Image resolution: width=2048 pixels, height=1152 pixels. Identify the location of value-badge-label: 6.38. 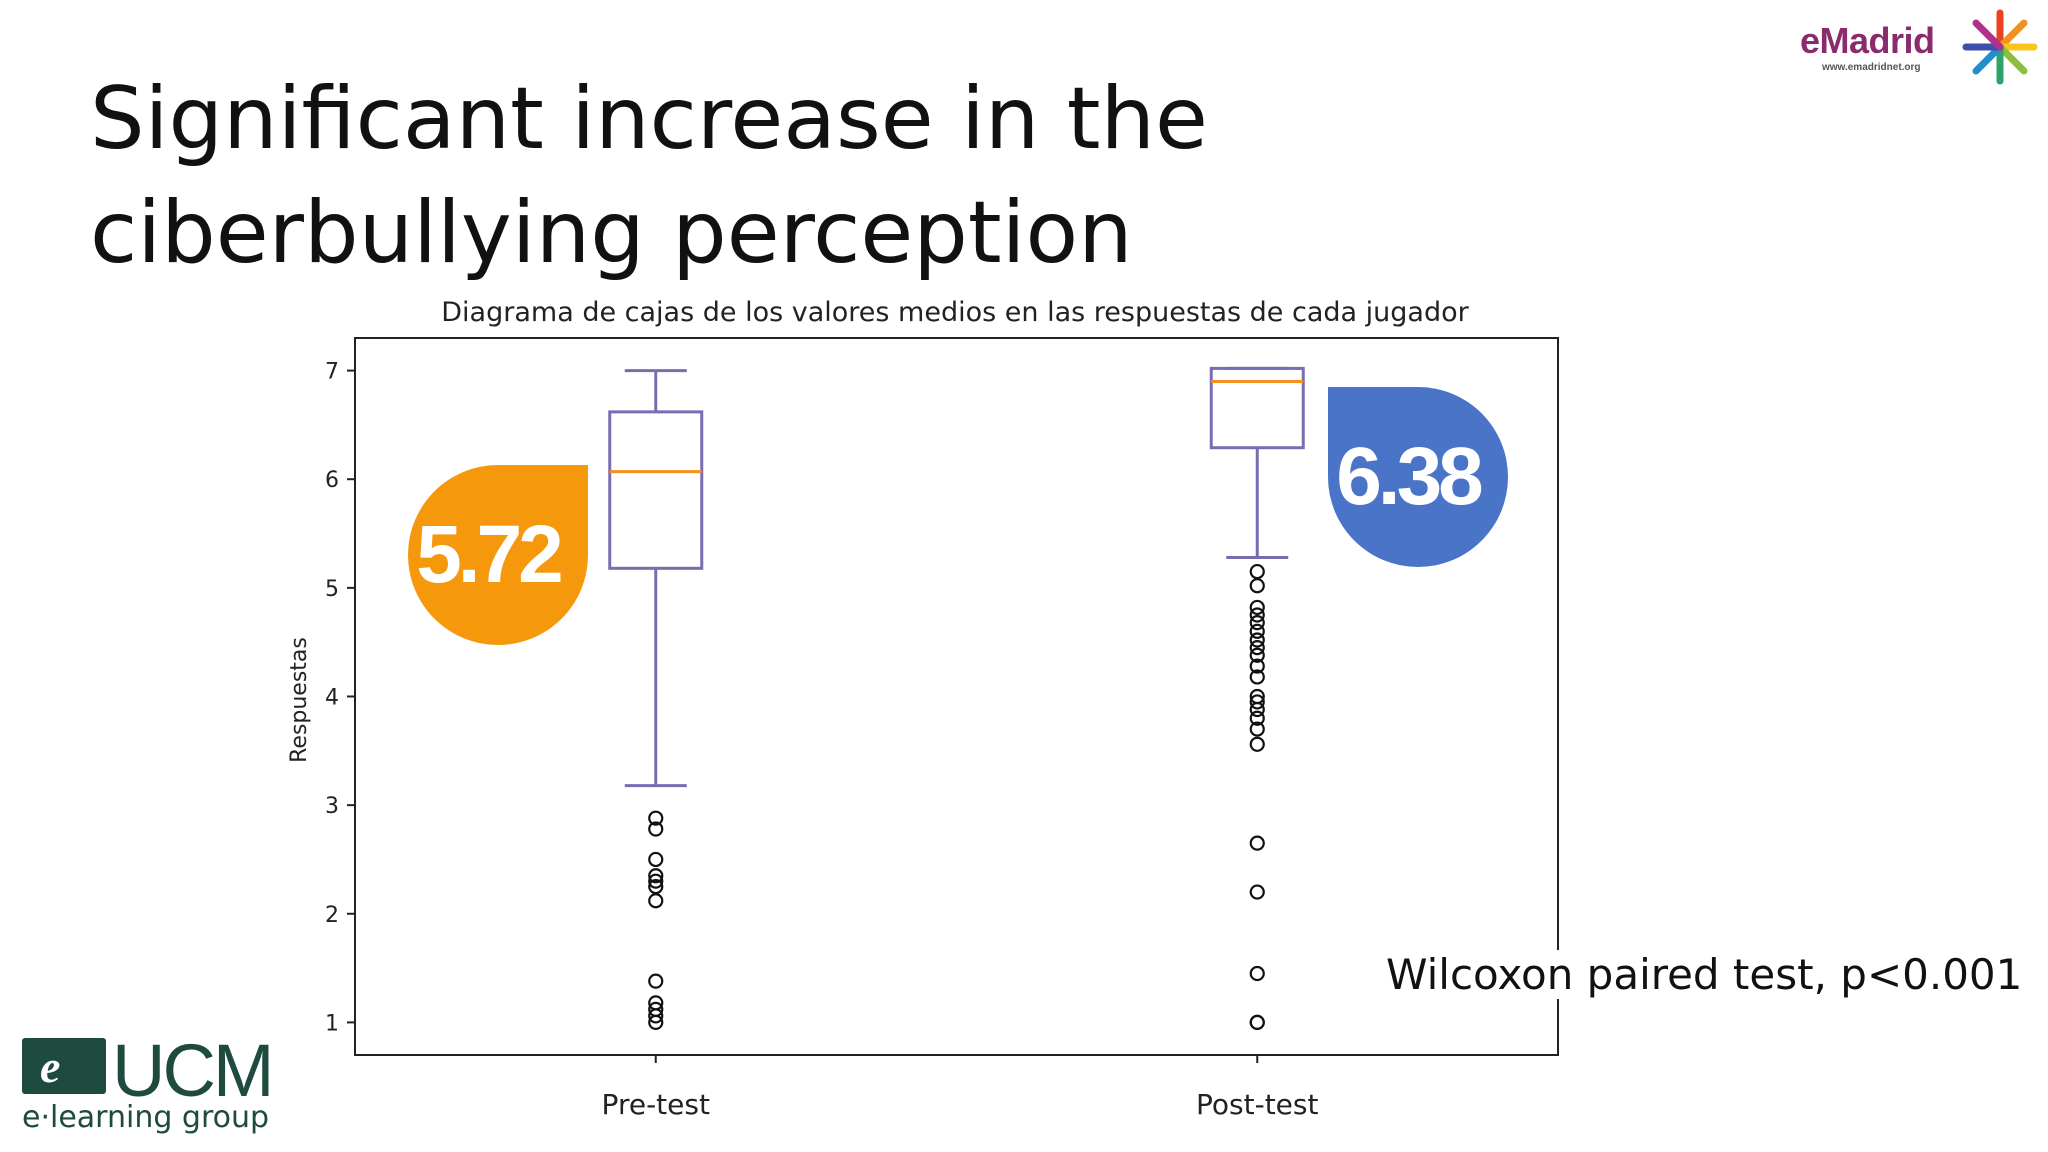
(1409, 476).